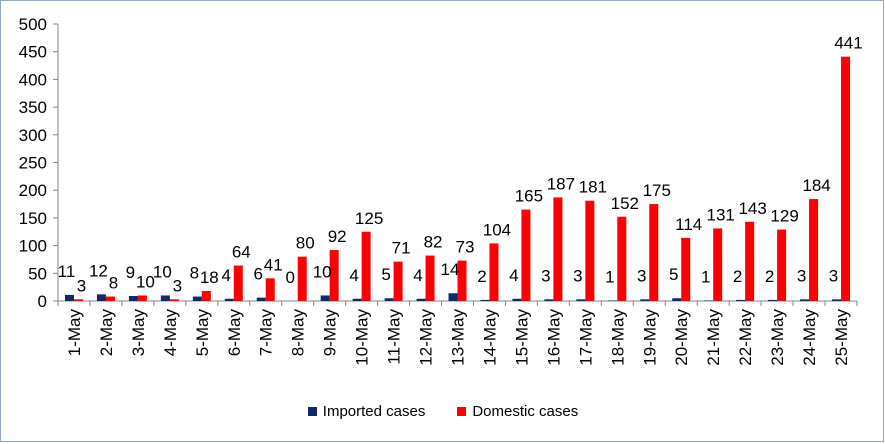 Image resolution: width=886 pixels, height=444 pixels. I want to click on data-label-domestic: 8, so click(113, 283).